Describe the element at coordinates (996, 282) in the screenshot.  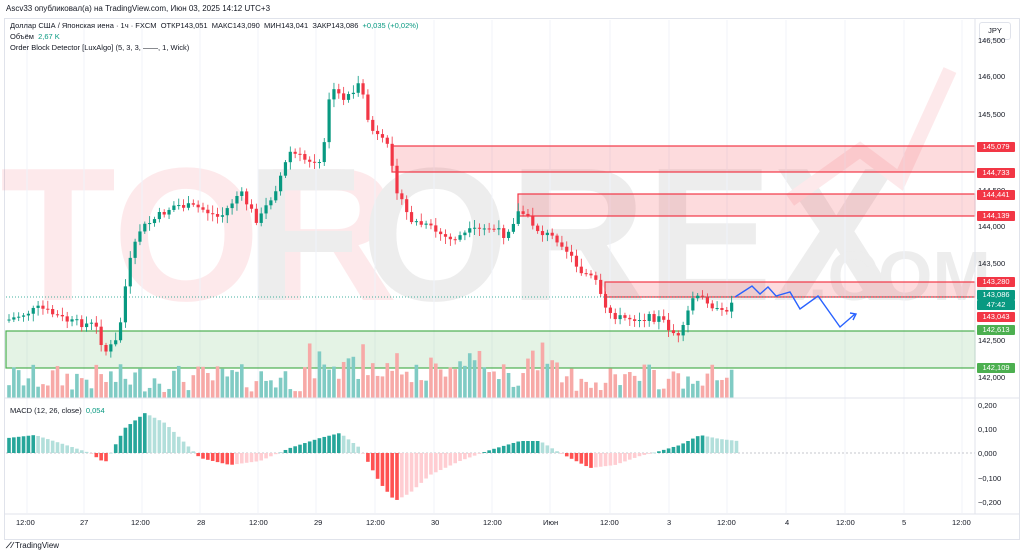
I see `price-tag: 143,280` at that location.